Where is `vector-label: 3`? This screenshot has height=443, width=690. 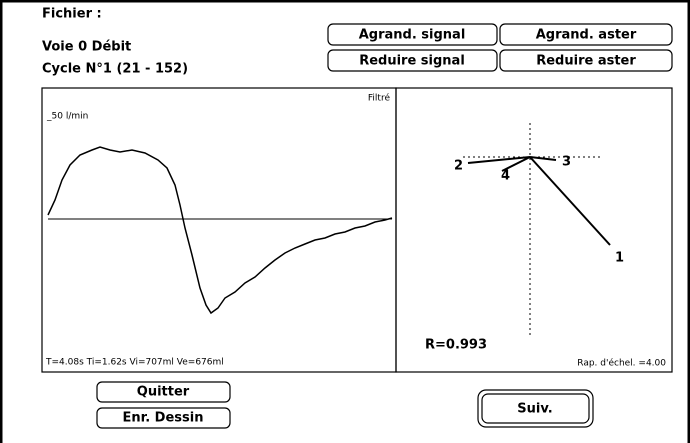
vector-label: 3 is located at coordinates (566, 162).